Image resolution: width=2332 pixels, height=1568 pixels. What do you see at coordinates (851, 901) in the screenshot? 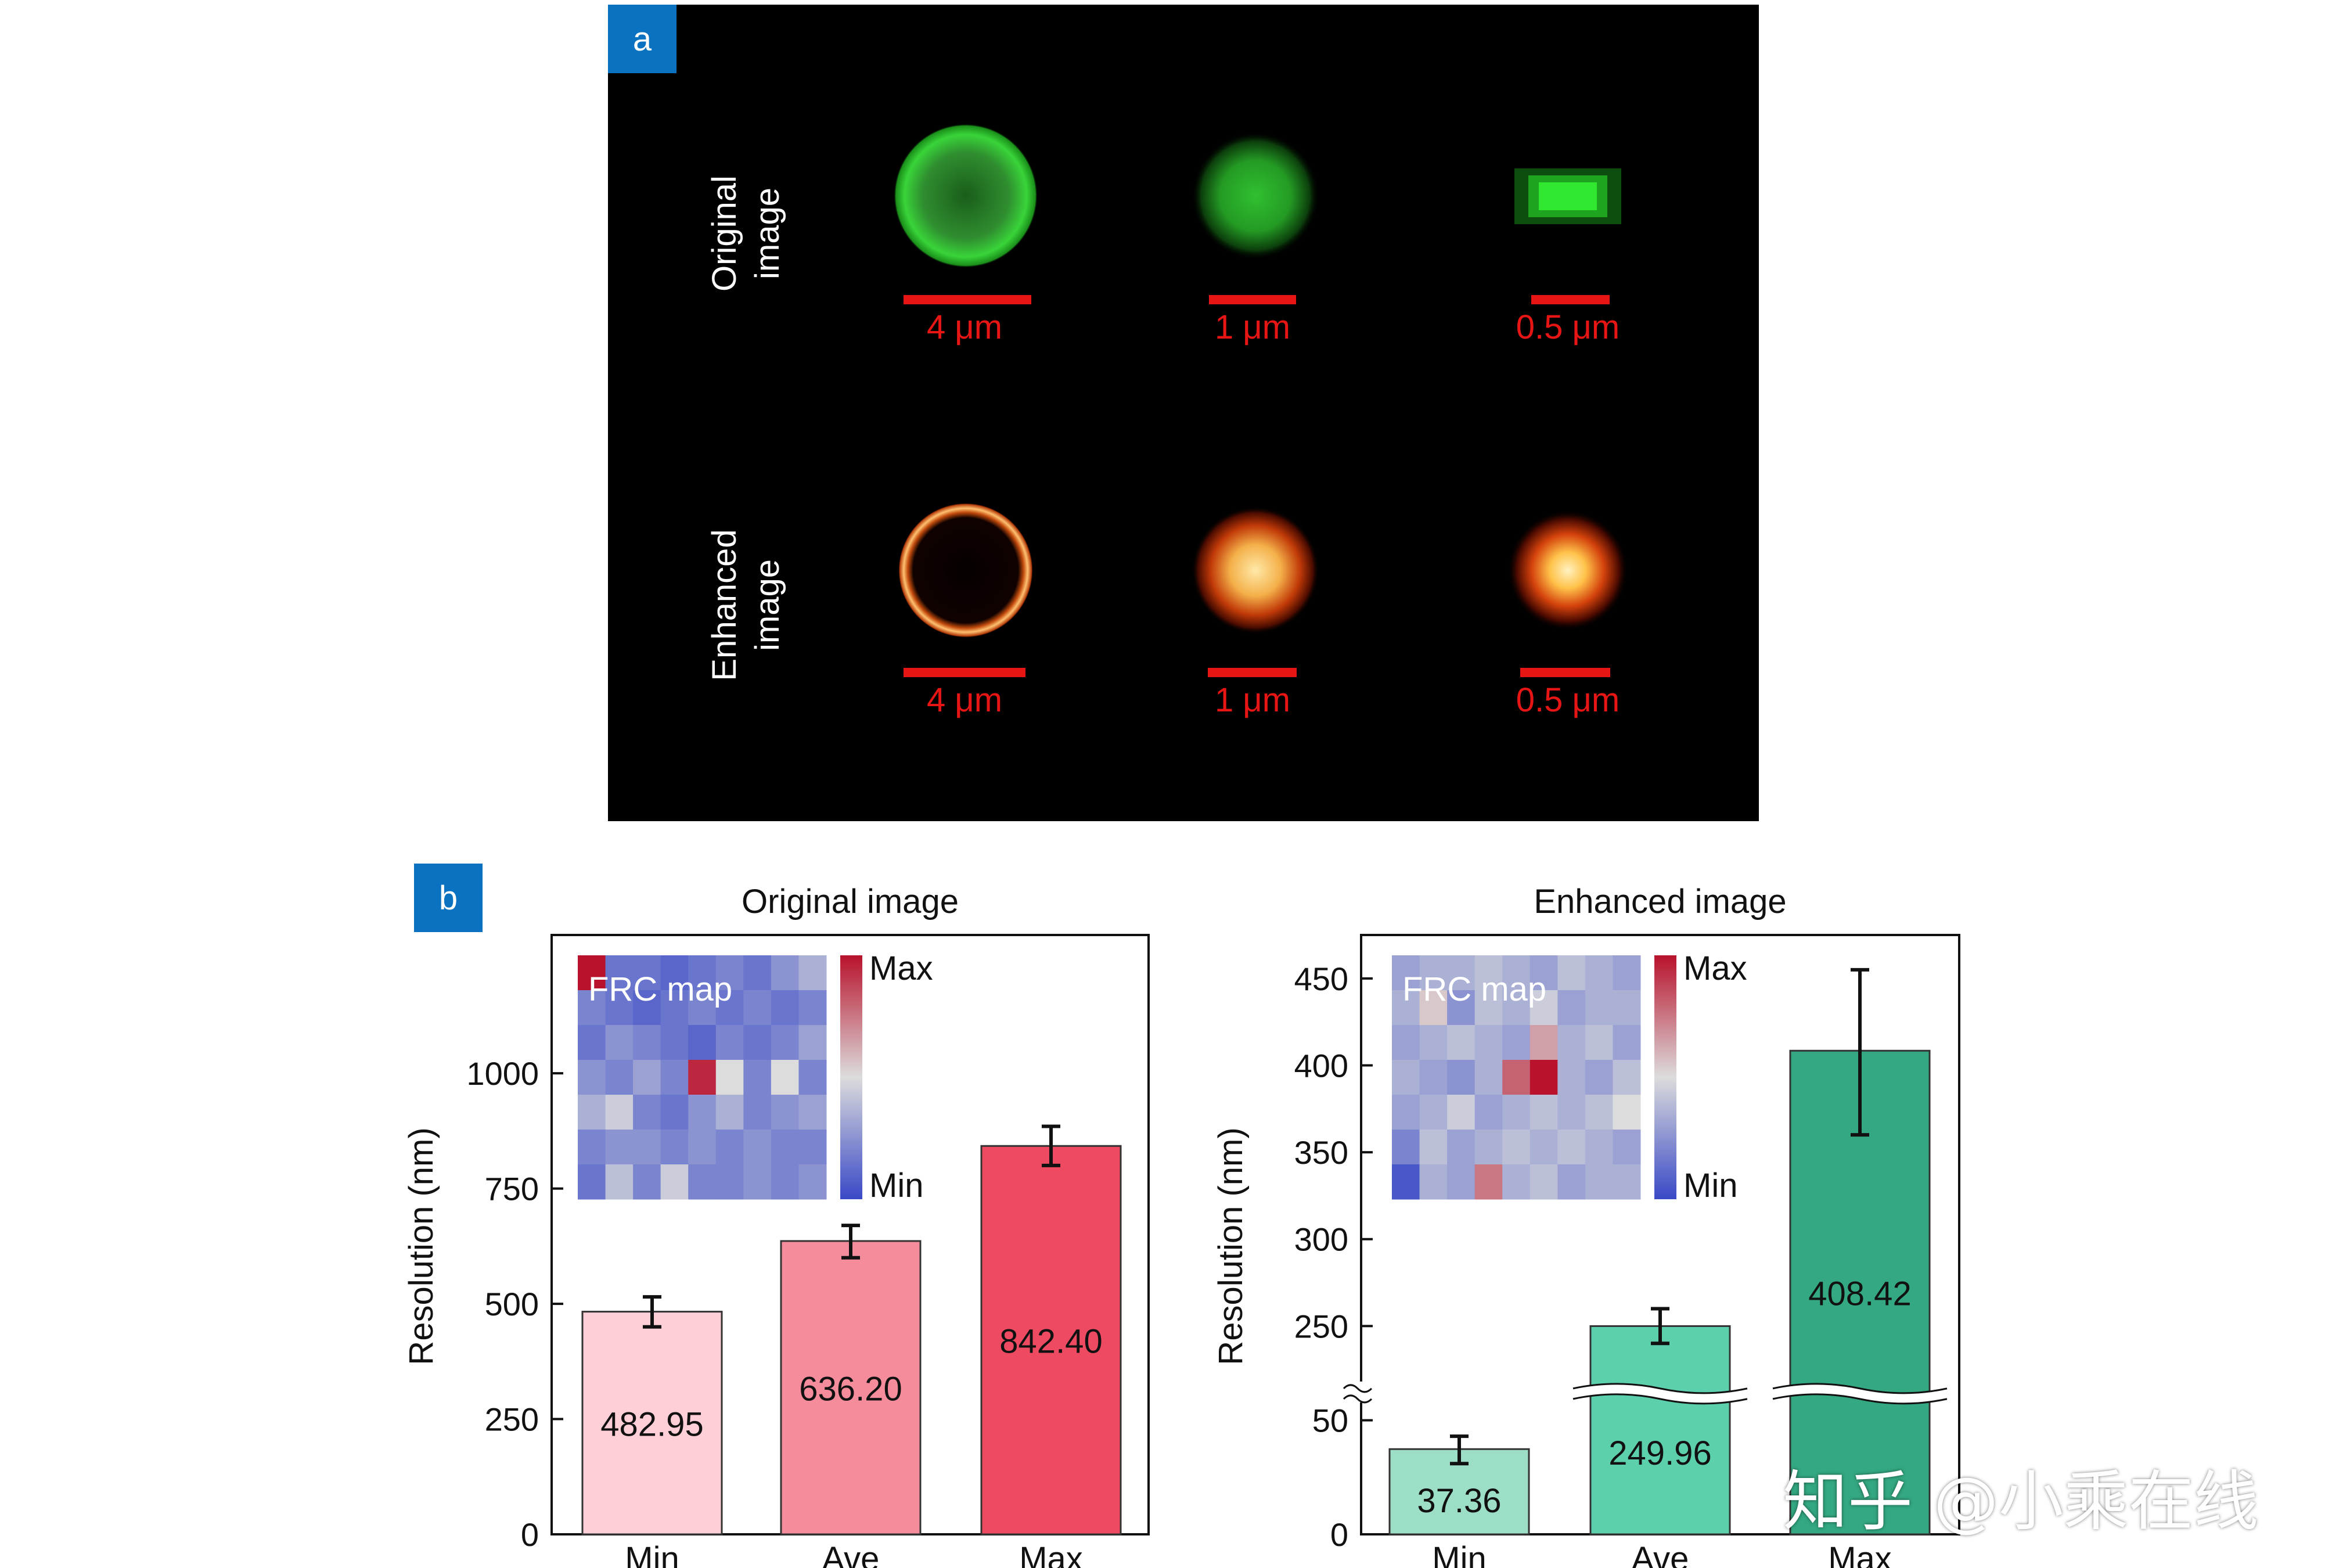
I see `chart-title-original: Original image` at bounding box center [851, 901].